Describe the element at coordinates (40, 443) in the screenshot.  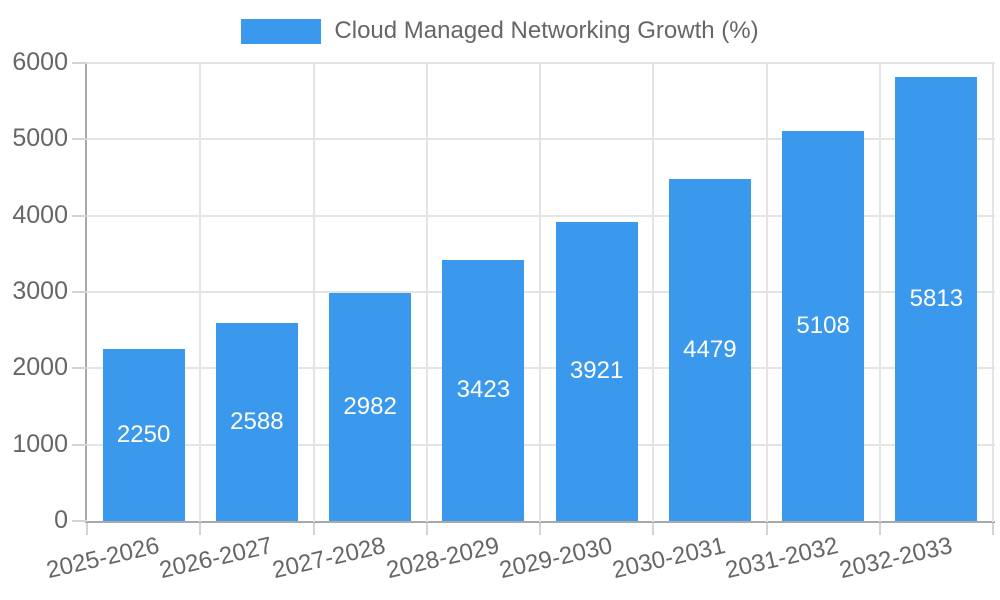
I see `y-tick-label: 1000` at that location.